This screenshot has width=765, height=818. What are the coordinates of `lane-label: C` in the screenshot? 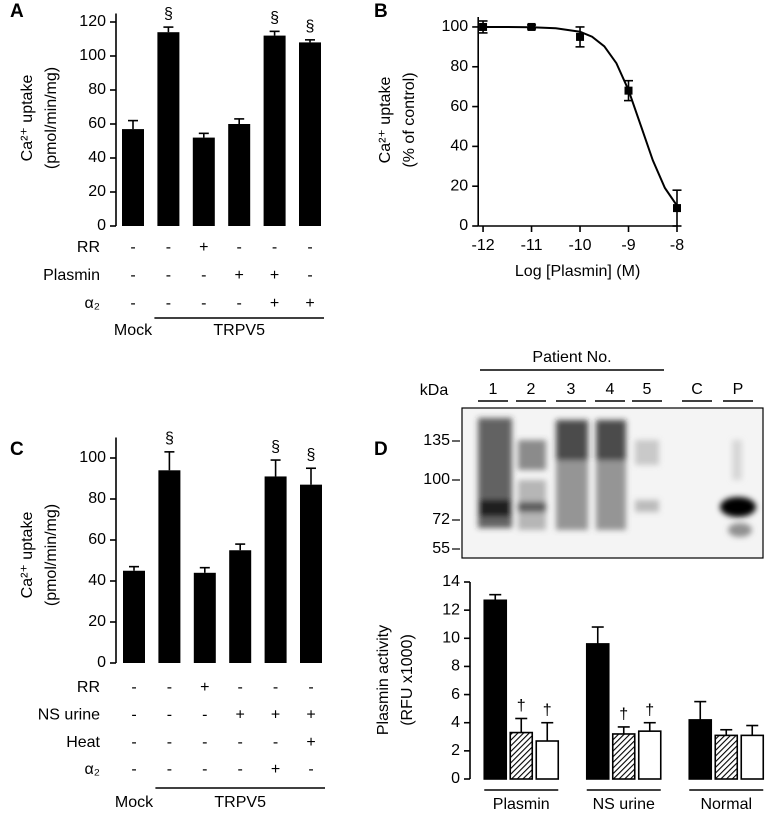 It's located at (697, 389).